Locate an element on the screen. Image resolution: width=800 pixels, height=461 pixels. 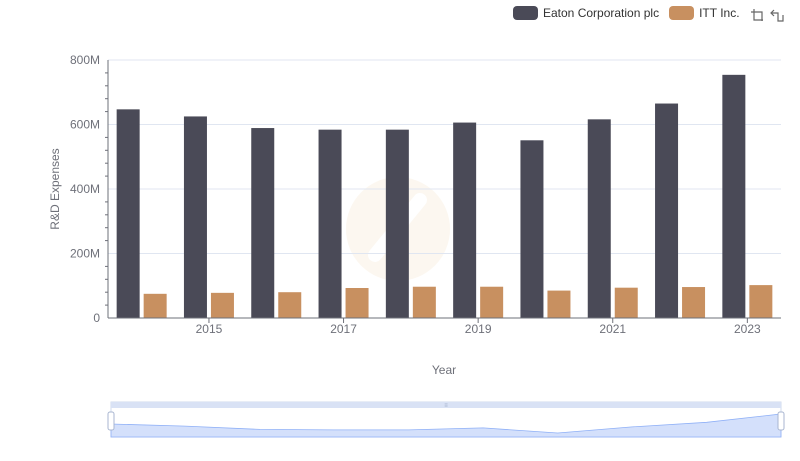
bar-itt-2021 is located at coordinates (626, 302).